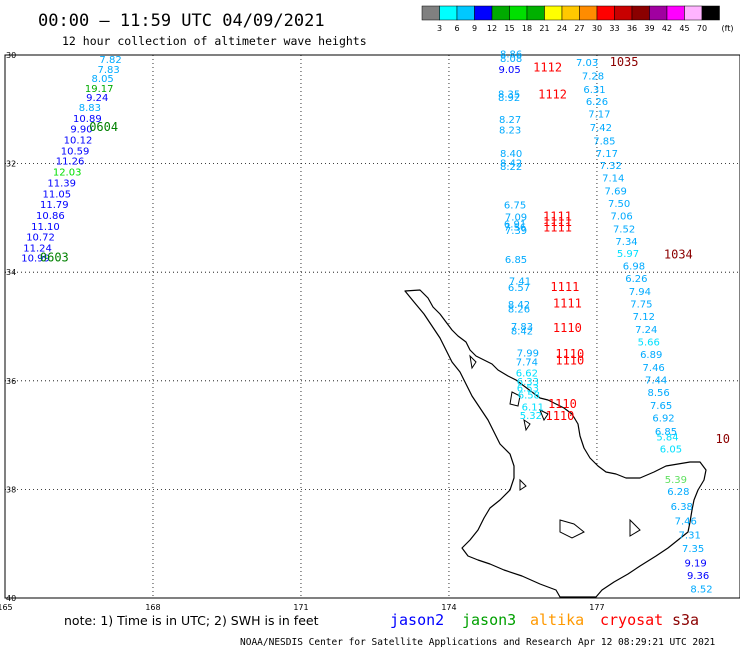 The width and height of the screenshot is (740, 650). I want to click on wave-height-value: 7.34, so click(626, 242).